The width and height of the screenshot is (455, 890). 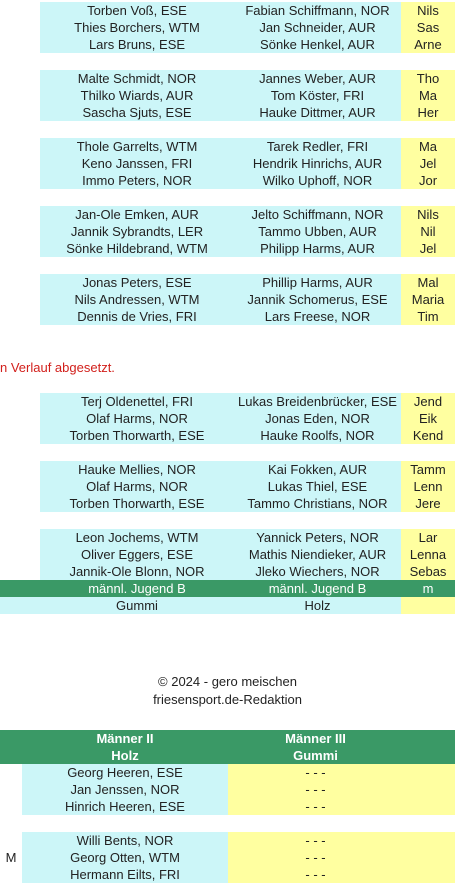 What do you see at coordinates (315, 806) in the screenshot?
I see `result-cell: - - -` at bounding box center [315, 806].